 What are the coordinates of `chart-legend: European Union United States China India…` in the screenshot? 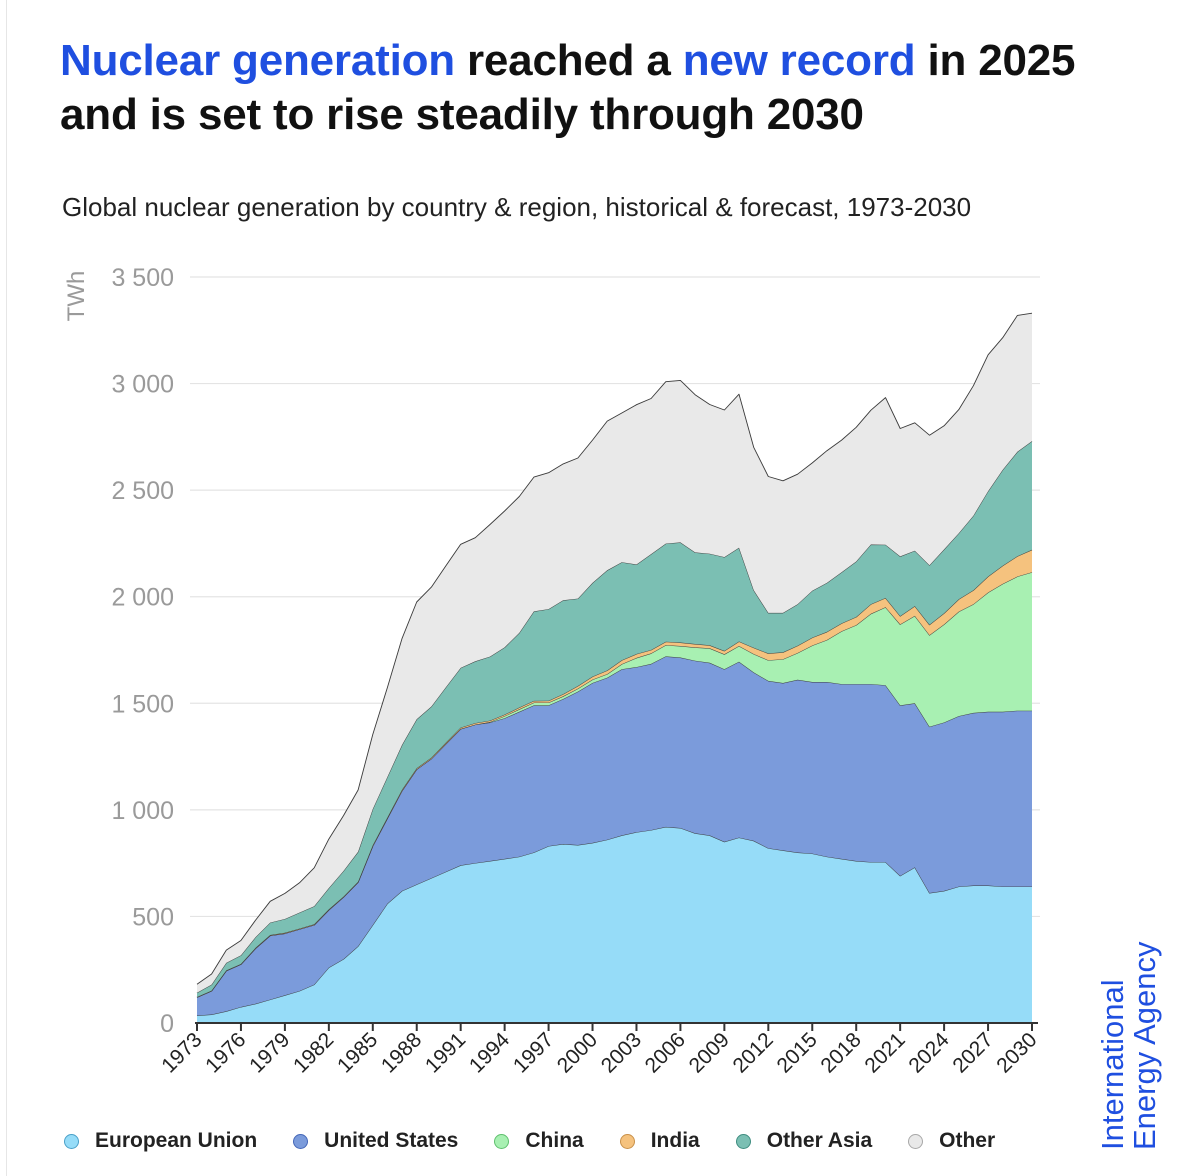 It's located at (547, 1141).